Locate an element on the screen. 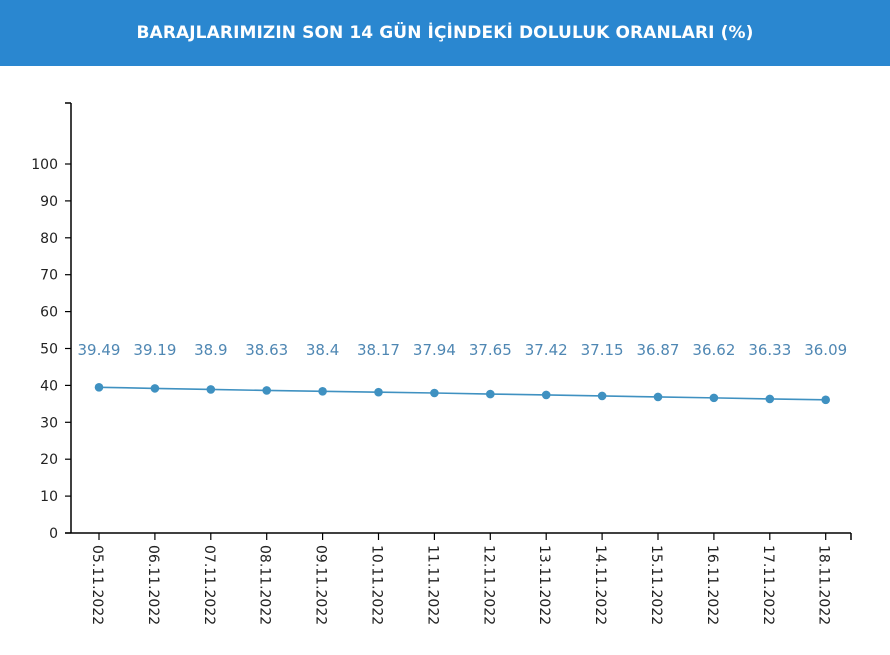 This screenshot has width=890, height=655. data-label: 39.49 is located at coordinates (99, 350).